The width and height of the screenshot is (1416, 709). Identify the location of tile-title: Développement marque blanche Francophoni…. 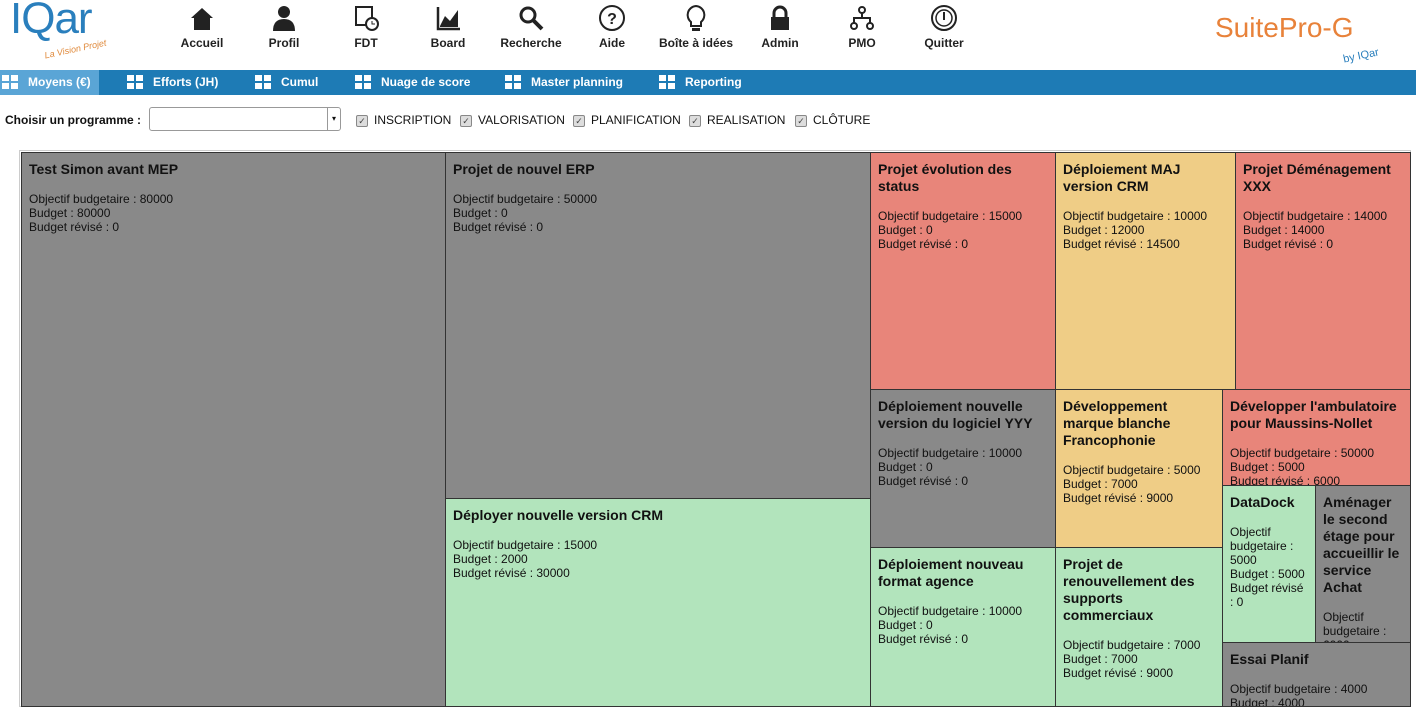
(1117, 423).